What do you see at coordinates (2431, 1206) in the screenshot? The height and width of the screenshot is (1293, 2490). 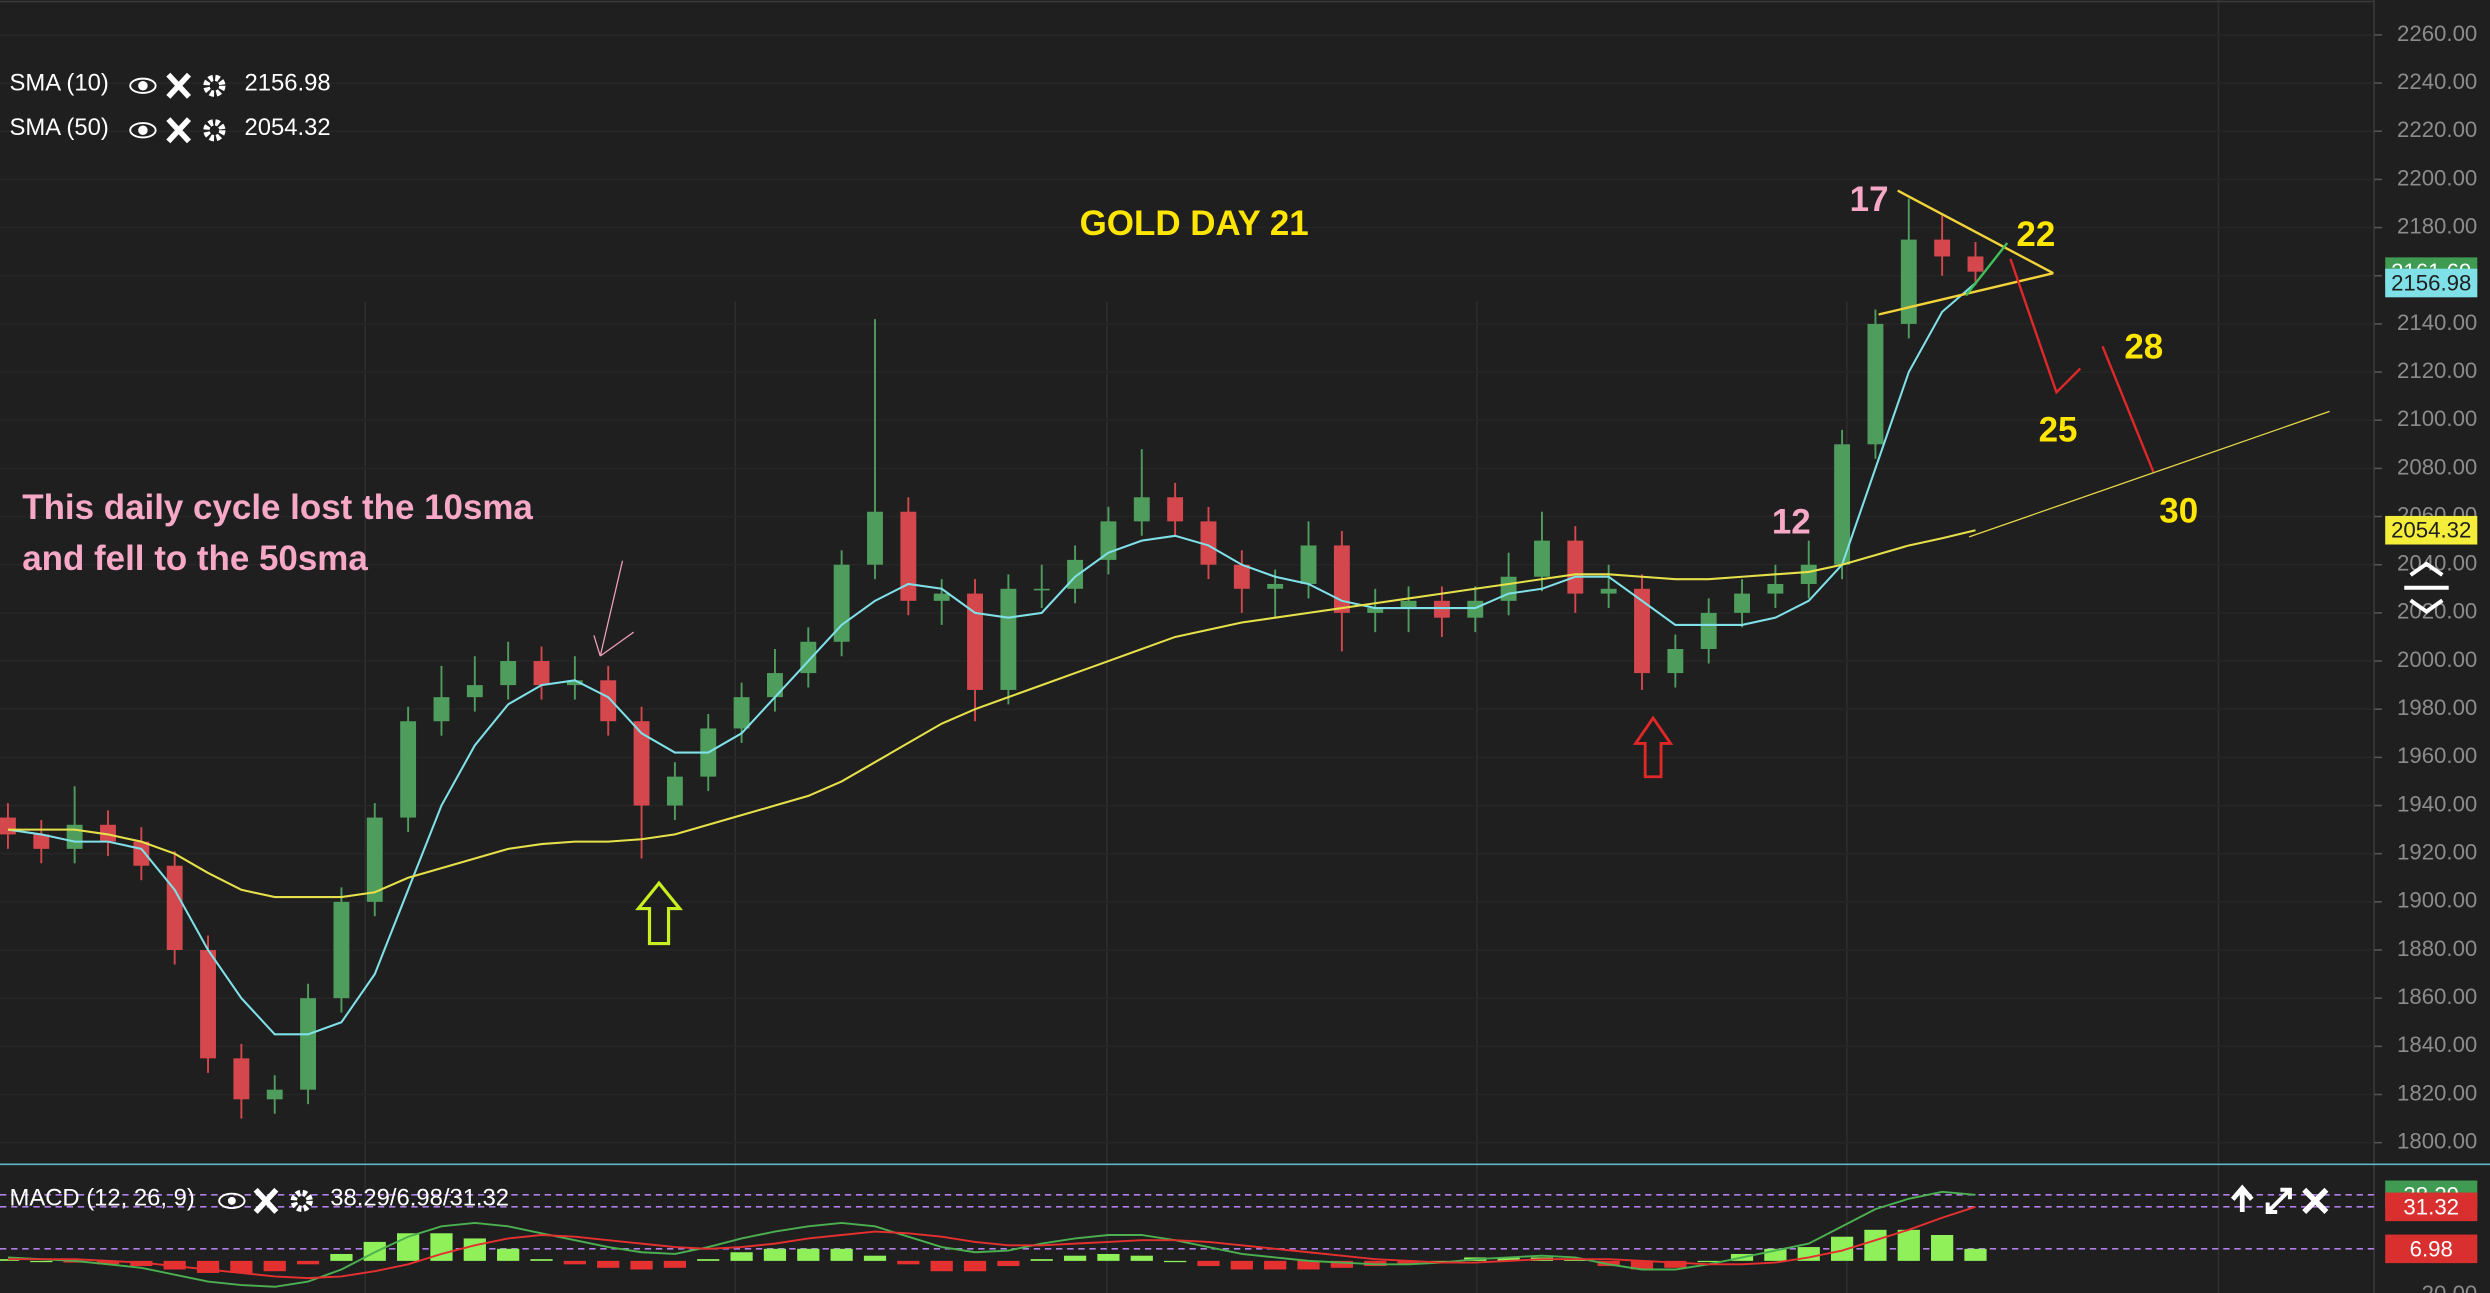 I see `badge-label: 31.32` at bounding box center [2431, 1206].